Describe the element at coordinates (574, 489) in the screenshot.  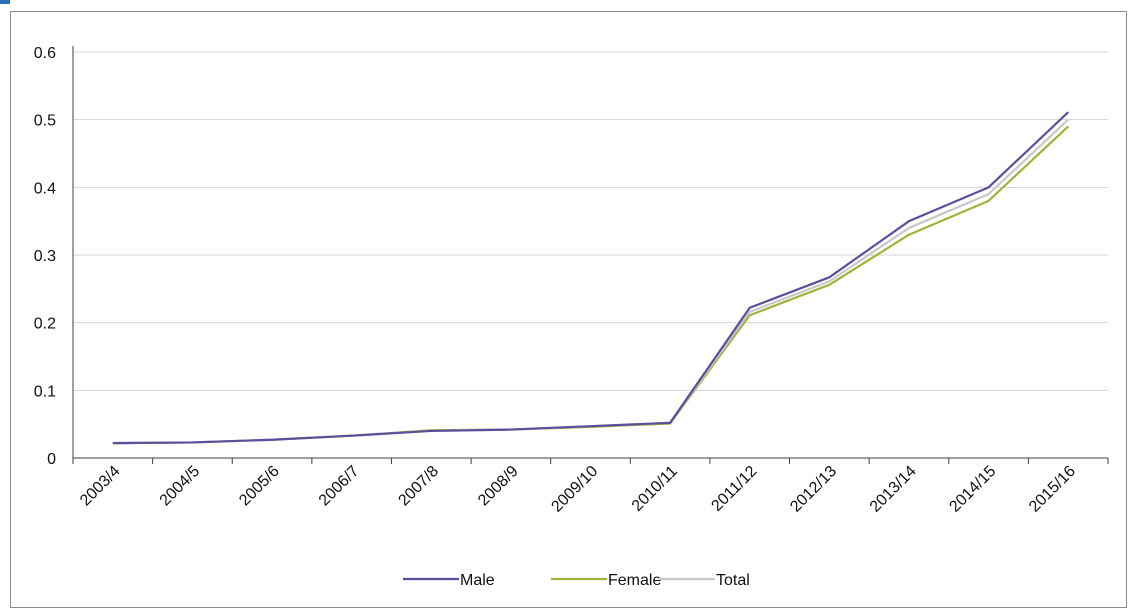
I see `x-tick-label: 2009/10` at that location.